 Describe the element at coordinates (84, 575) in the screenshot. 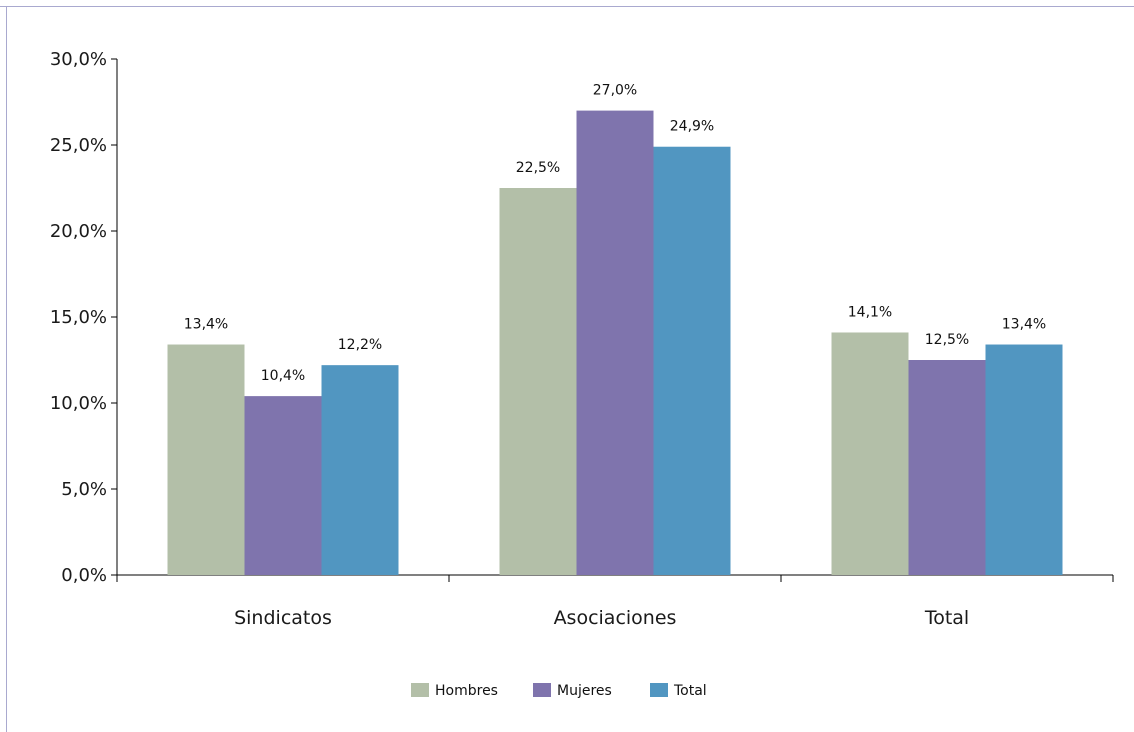

I see `y-tick-label: 0,0%` at that location.